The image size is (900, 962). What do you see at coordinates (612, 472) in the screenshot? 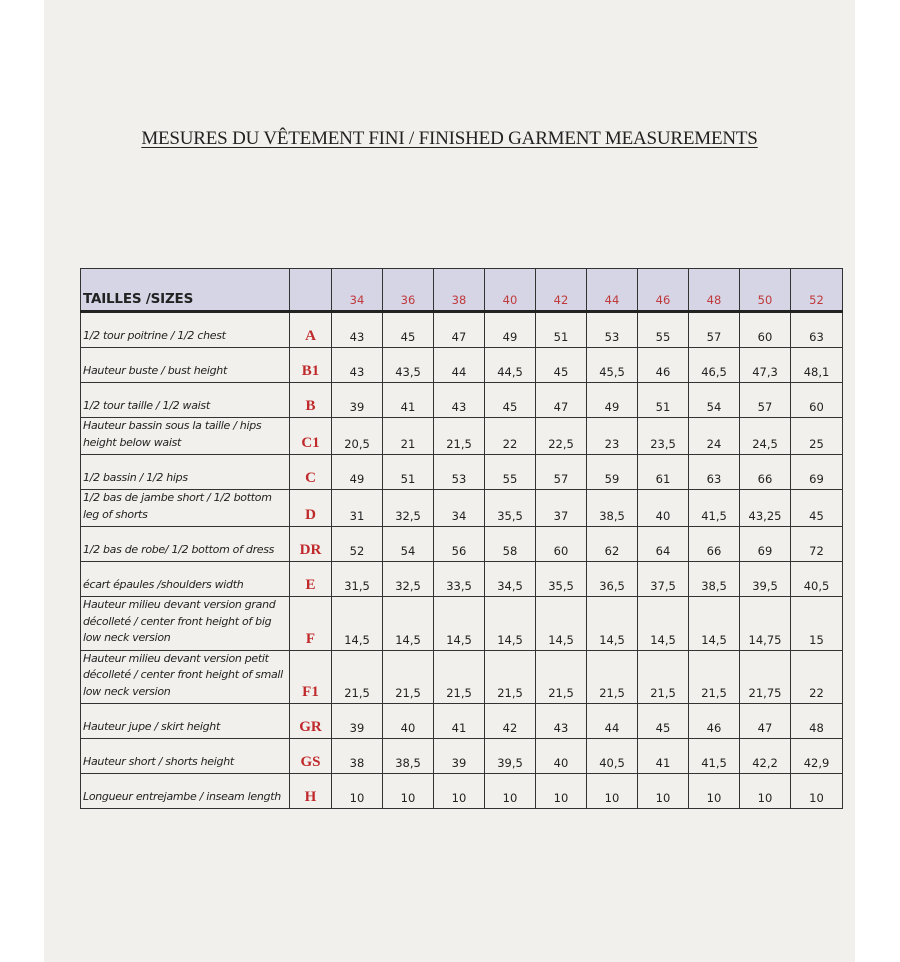
I see `measurement-value: 59` at bounding box center [612, 472].